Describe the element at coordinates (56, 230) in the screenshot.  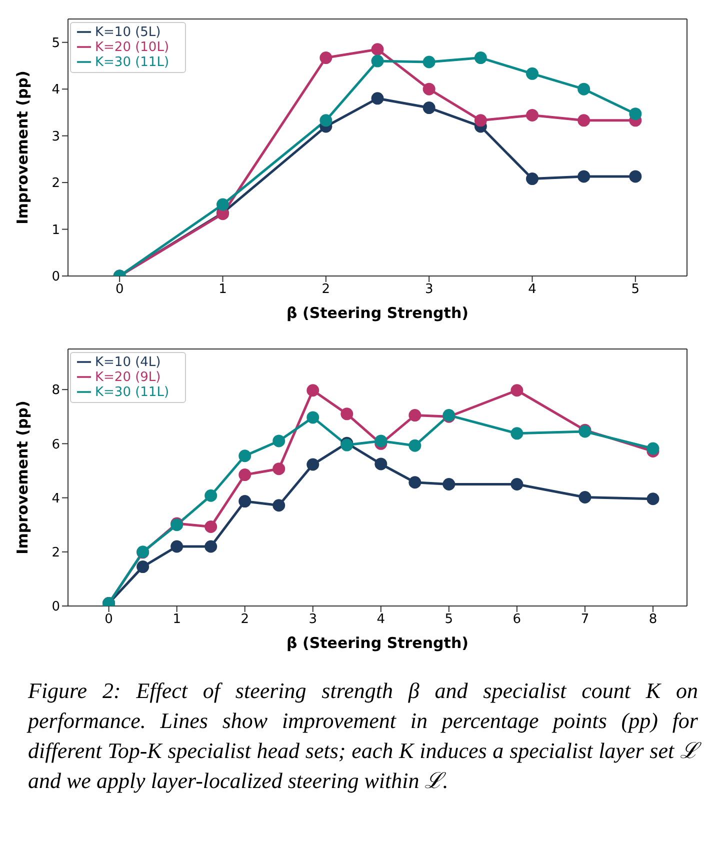
I see `y-tick-label: 1` at that location.